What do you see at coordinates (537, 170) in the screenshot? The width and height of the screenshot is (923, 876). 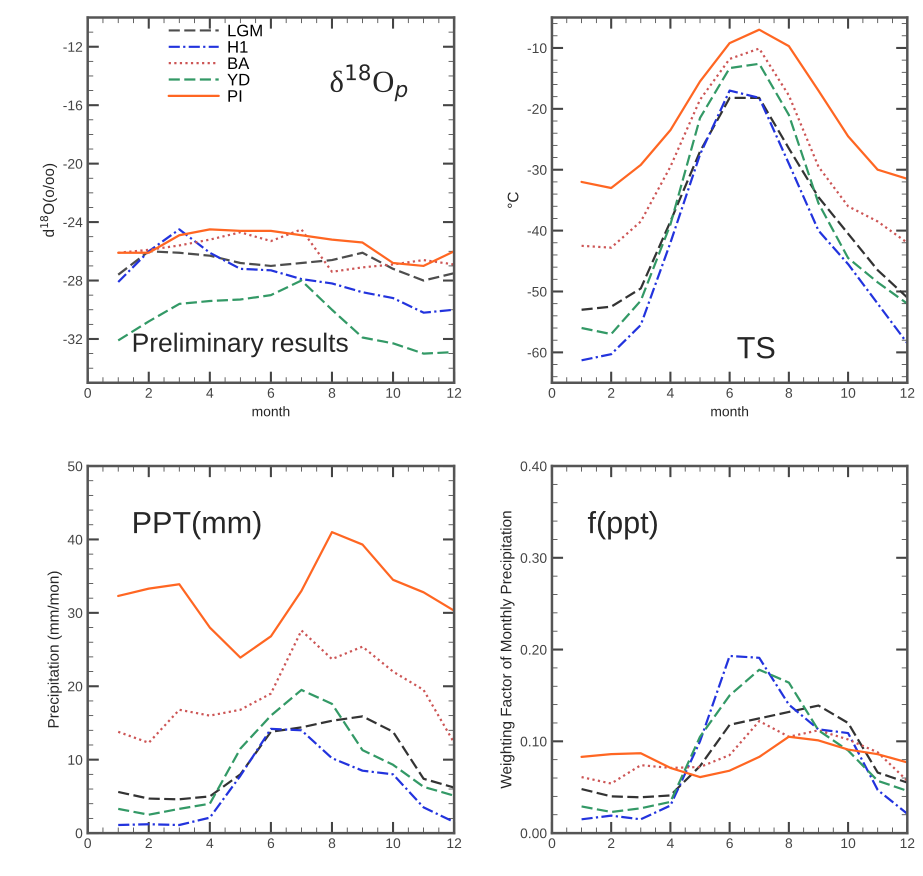 I see `y-tick-label: -30` at bounding box center [537, 170].